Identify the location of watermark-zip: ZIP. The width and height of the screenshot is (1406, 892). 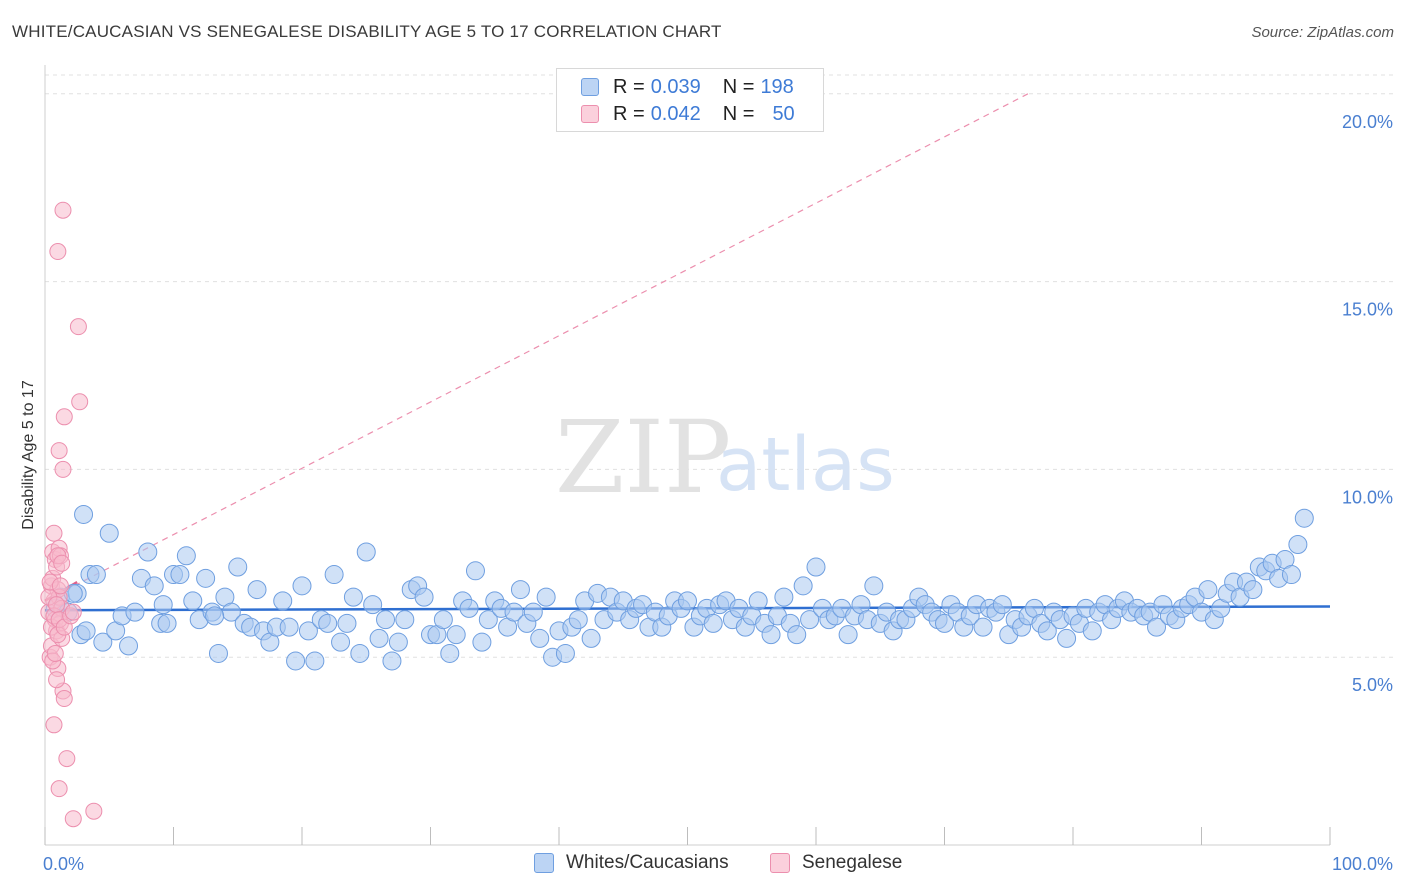
(643, 457).